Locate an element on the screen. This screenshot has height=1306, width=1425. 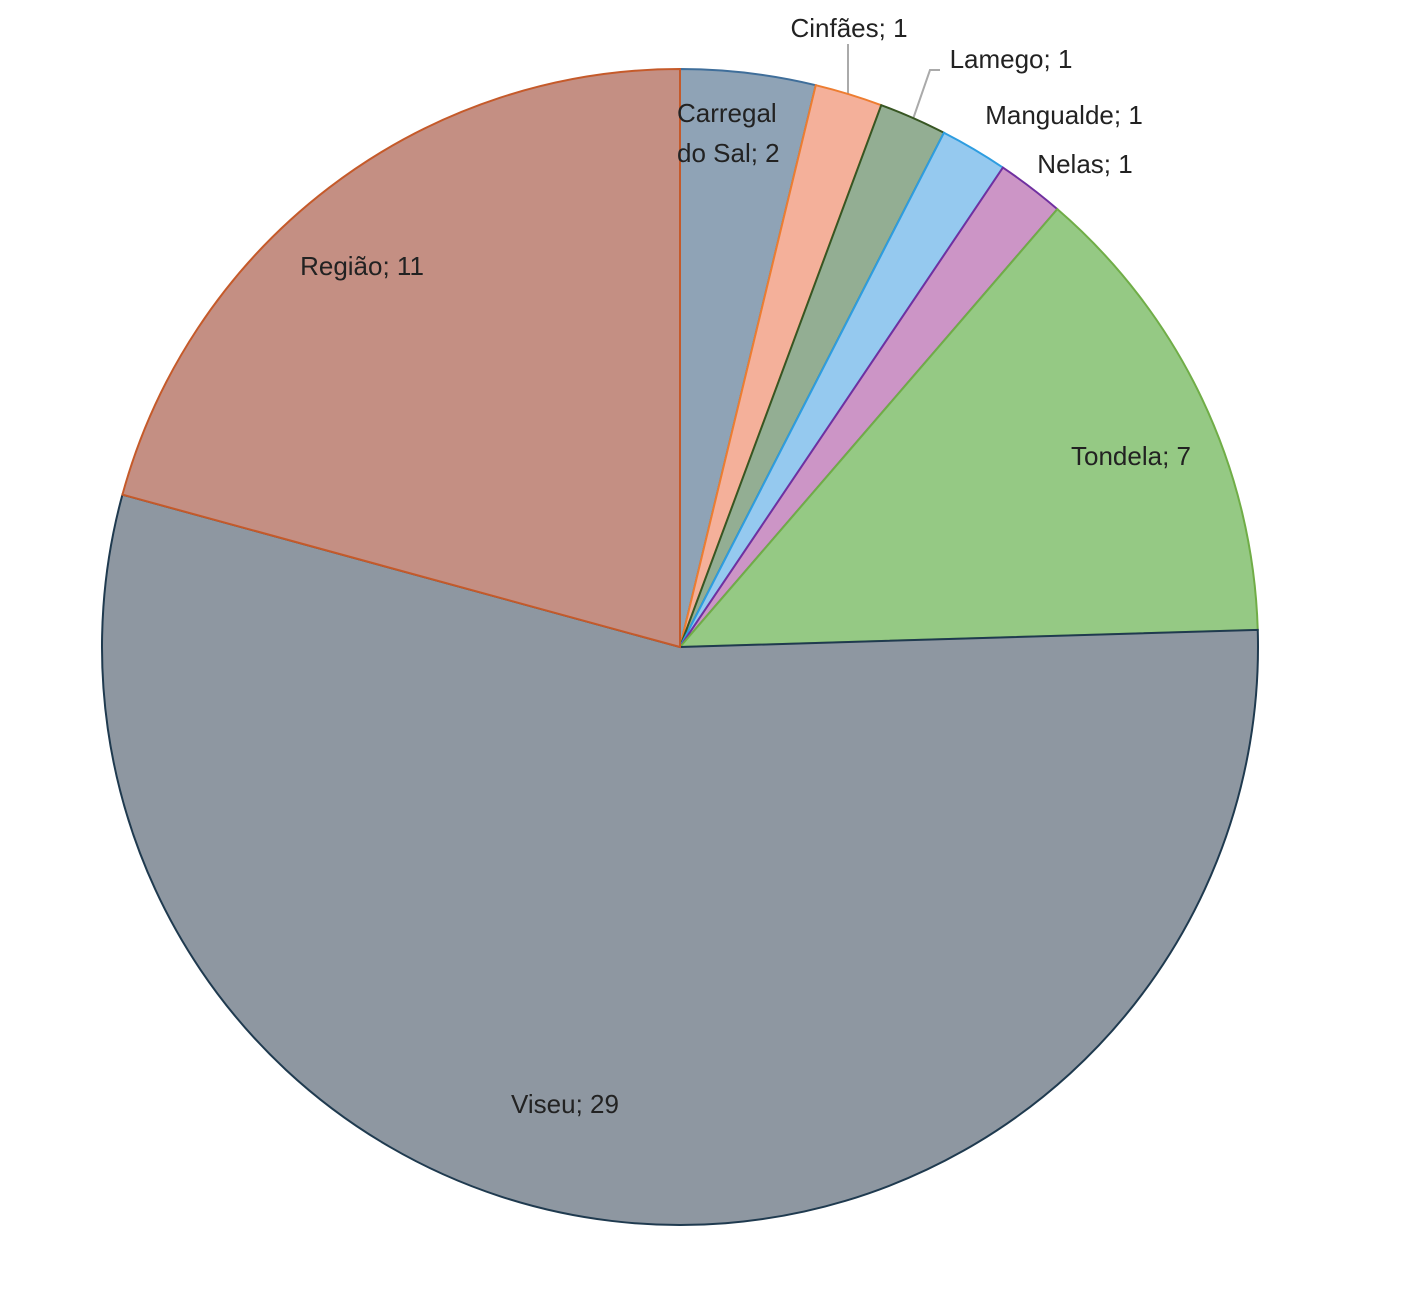
pie-slice: Tondela is located at coordinates (968, 428).